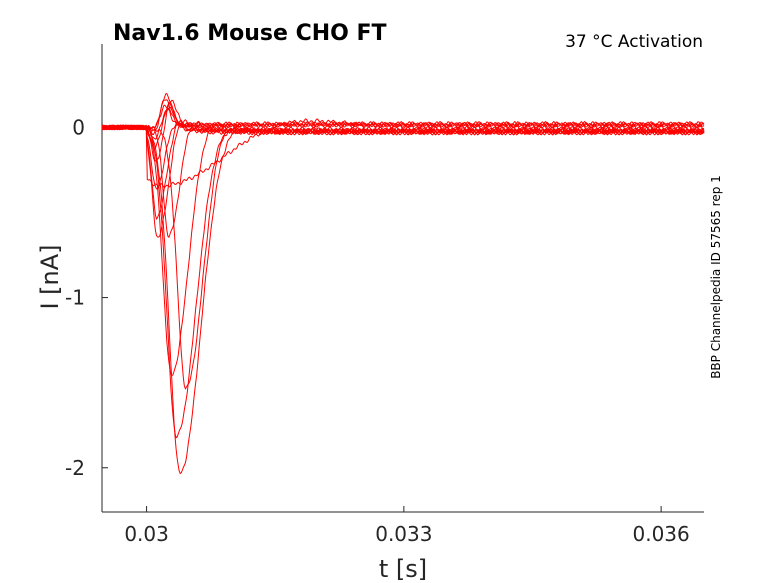 This screenshot has height=583, width=778. I want to click on channelpedia-id-label: BBP Channelpedia ID 57565 rep 1, so click(716, 277).